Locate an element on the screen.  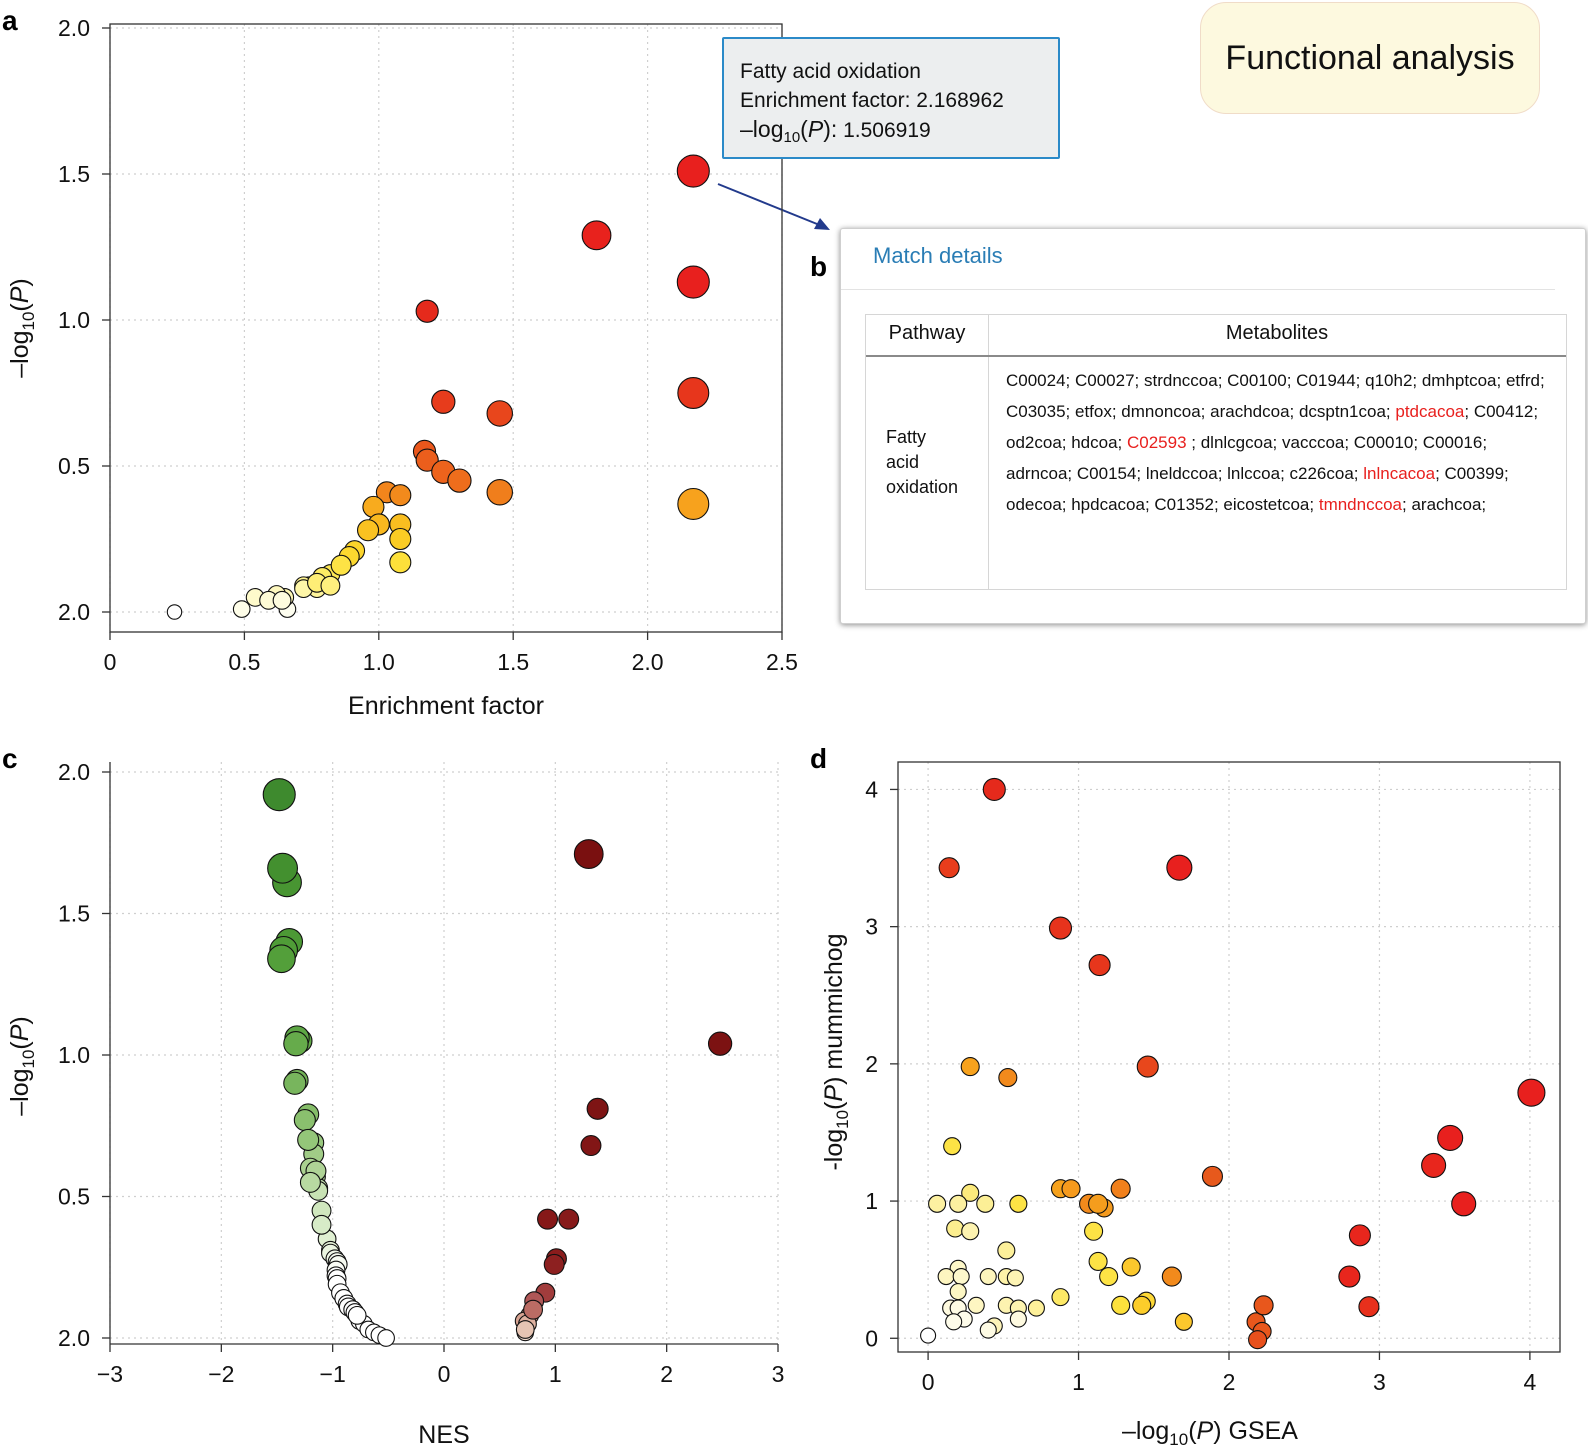
y-tick-label: 1 is located at coordinates (871, 1201).